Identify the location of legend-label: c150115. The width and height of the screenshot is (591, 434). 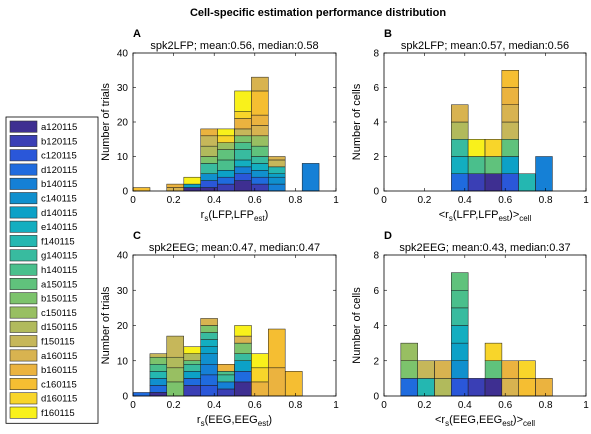
(59, 313).